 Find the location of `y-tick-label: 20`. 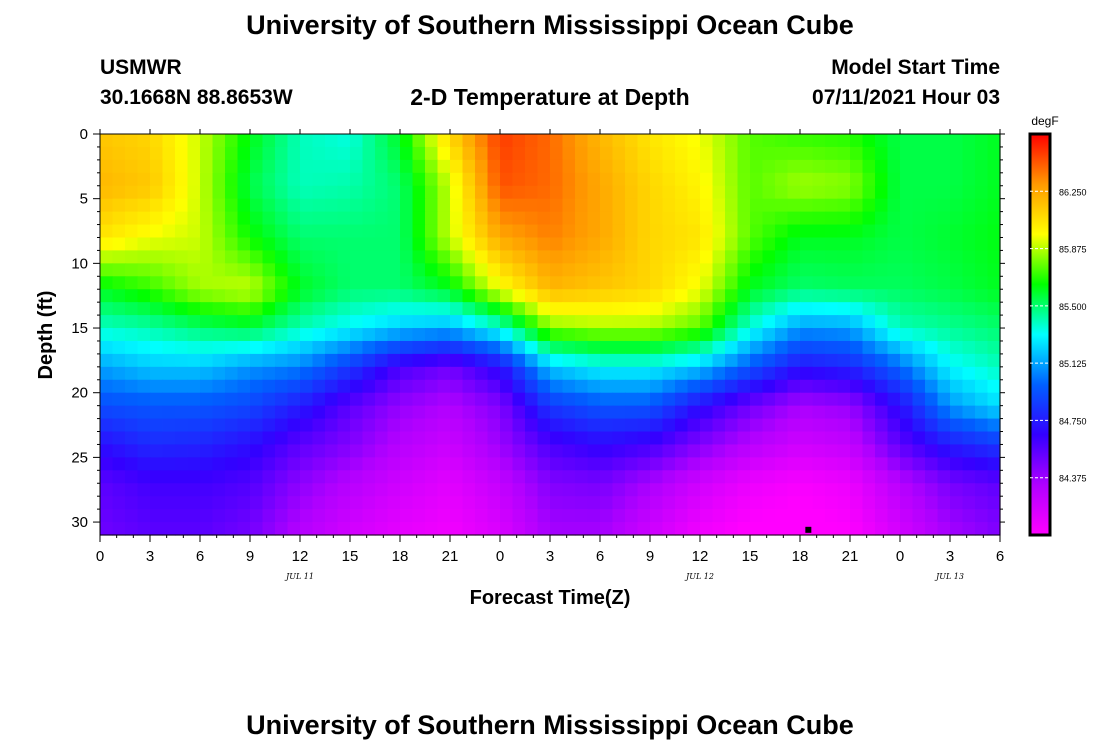

y-tick-label: 20 is located at coordinates (79, 393).